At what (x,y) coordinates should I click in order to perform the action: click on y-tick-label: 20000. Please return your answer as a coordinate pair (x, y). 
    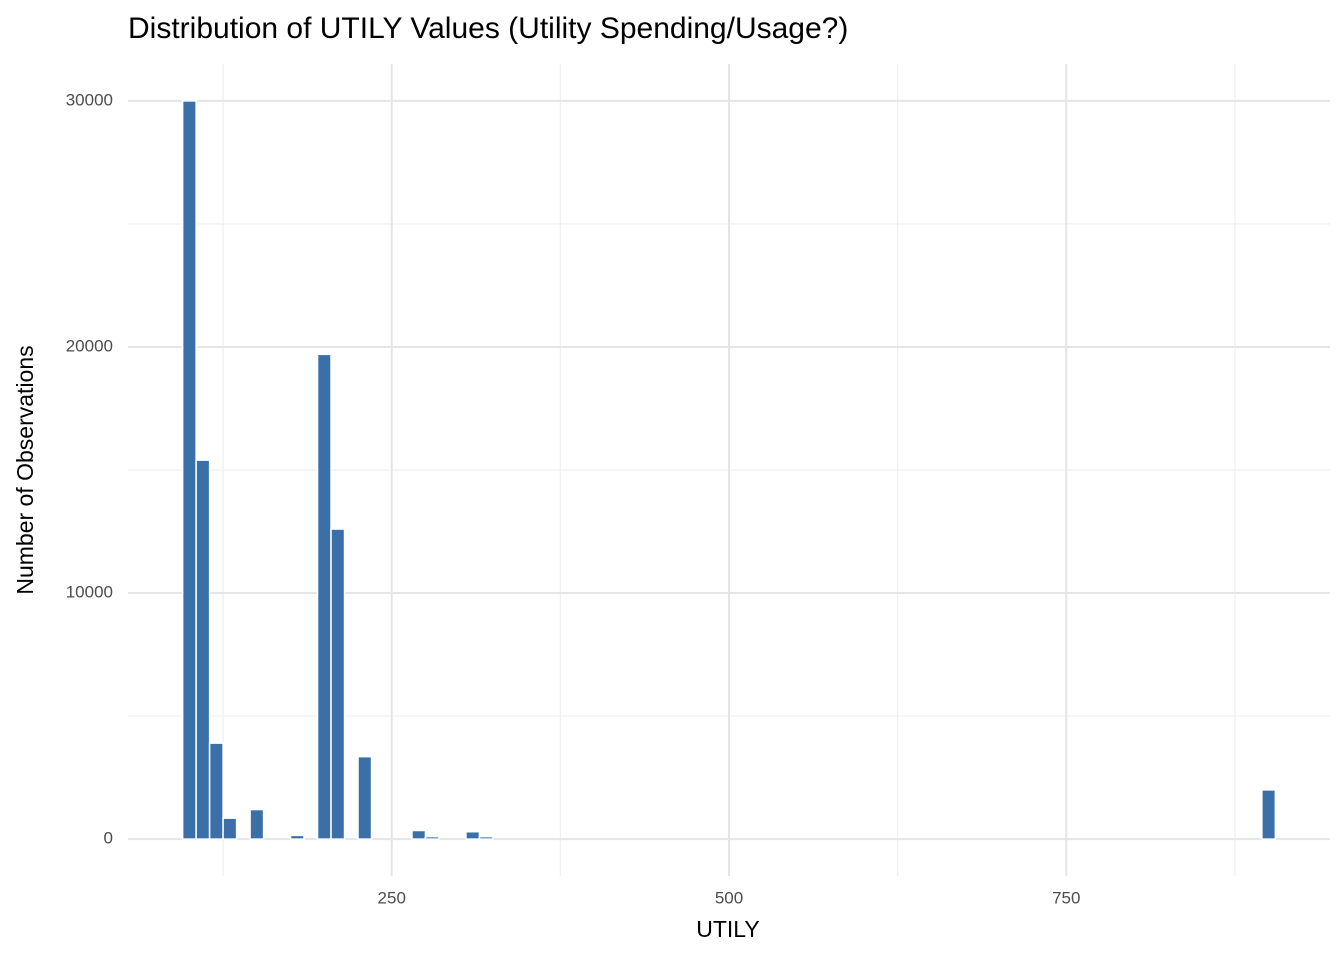
    Looking at the image, I should click on (89, 345).